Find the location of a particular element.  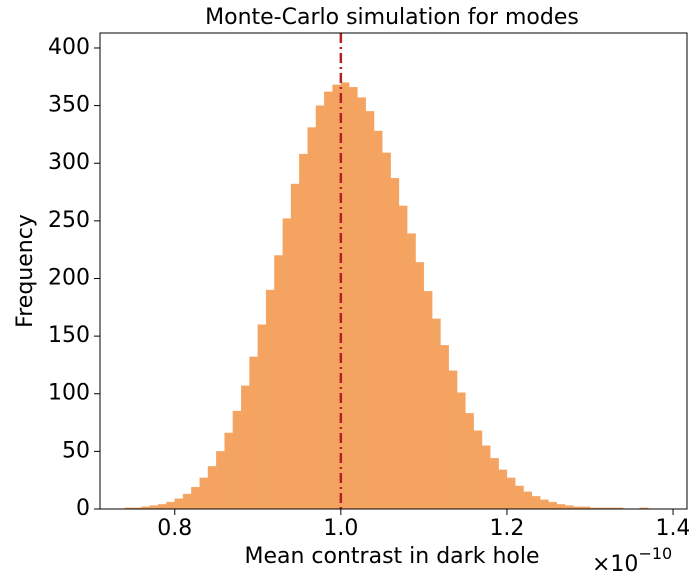

x-offset-label: ×10⁻¹⁰ is located at coordinates (632, 560).